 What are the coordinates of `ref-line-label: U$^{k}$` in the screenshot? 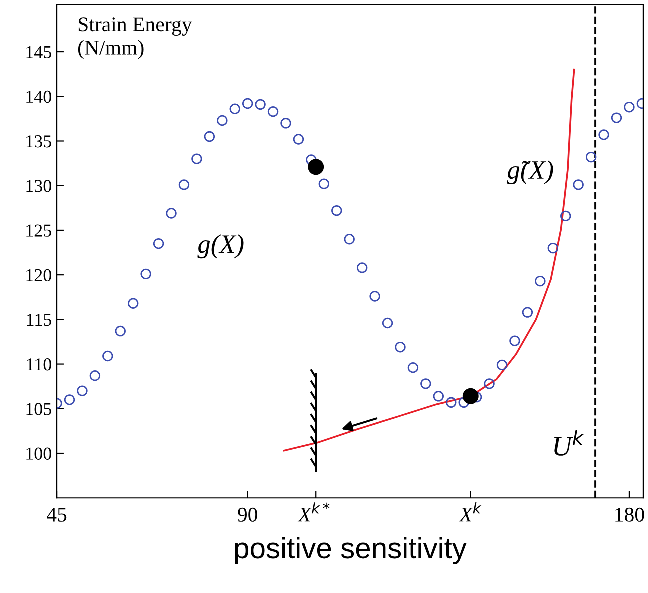 It's located at (569, 443).